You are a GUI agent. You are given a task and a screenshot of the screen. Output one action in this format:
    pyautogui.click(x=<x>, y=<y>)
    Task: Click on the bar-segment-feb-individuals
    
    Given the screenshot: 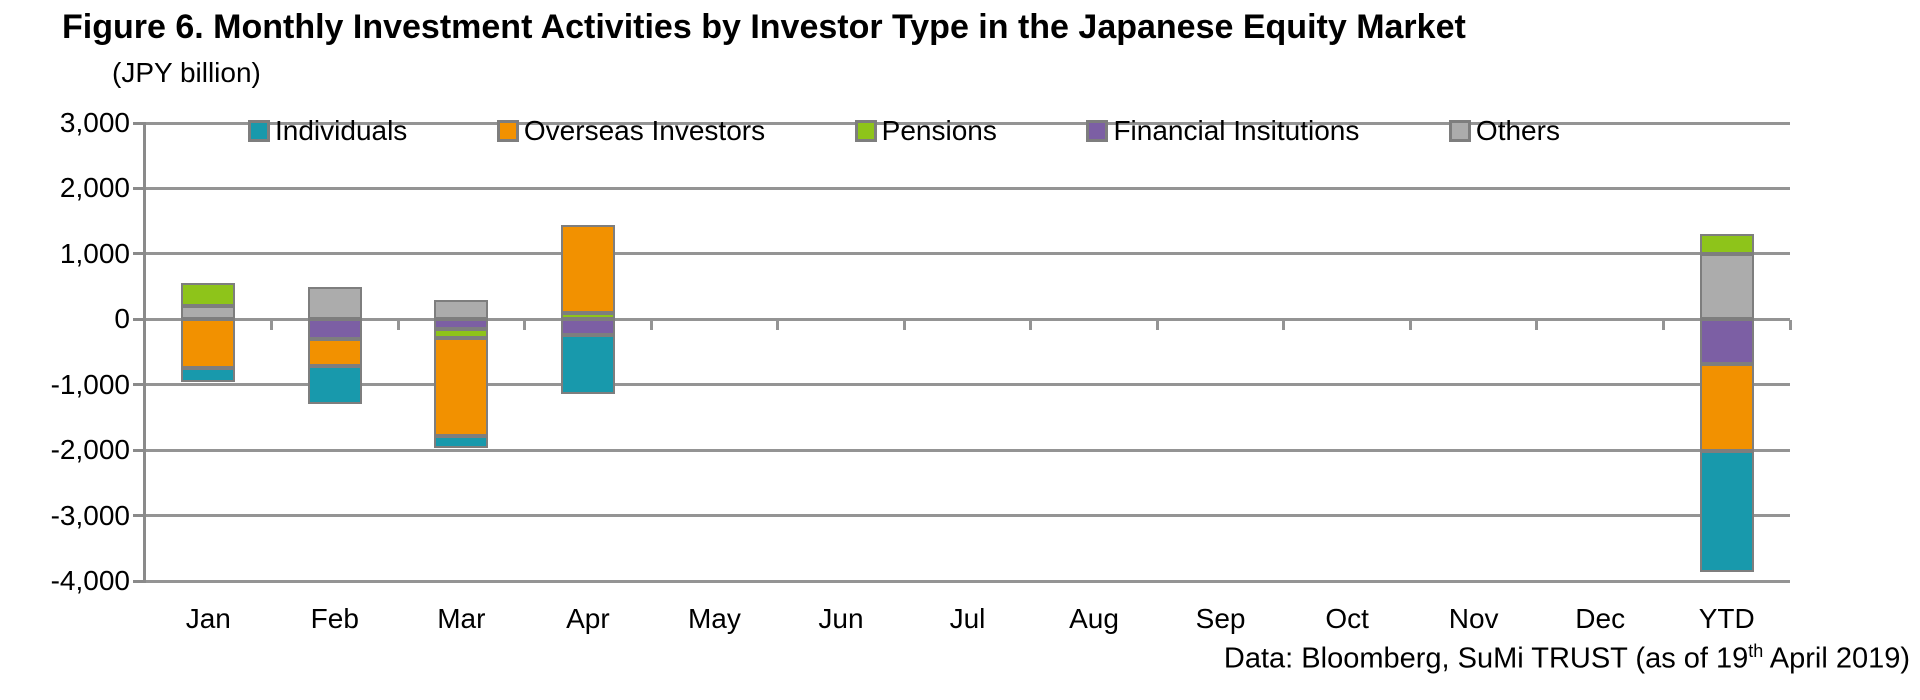 What is the action you would take?
    pyautogui.click(x=334, y=385)
    